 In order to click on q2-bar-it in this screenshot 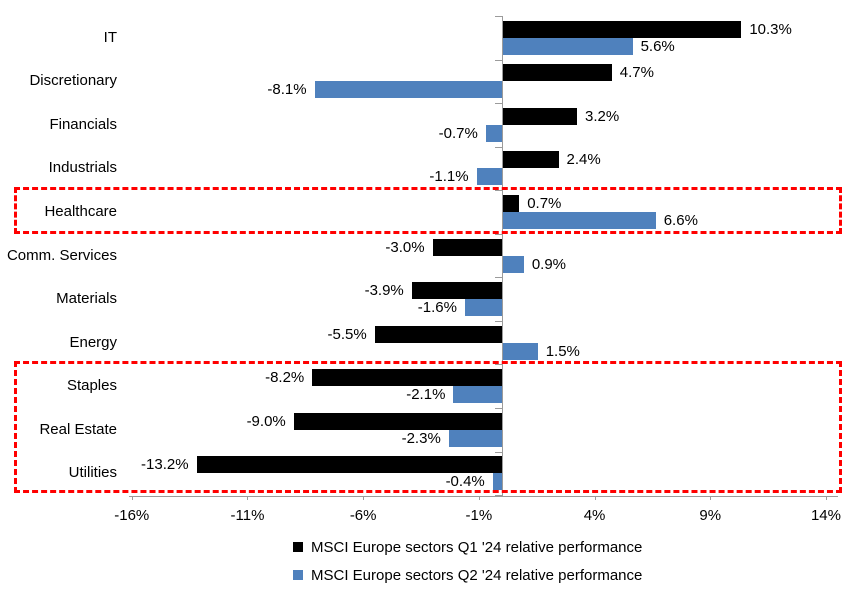, I will do `click(568, 46)`.